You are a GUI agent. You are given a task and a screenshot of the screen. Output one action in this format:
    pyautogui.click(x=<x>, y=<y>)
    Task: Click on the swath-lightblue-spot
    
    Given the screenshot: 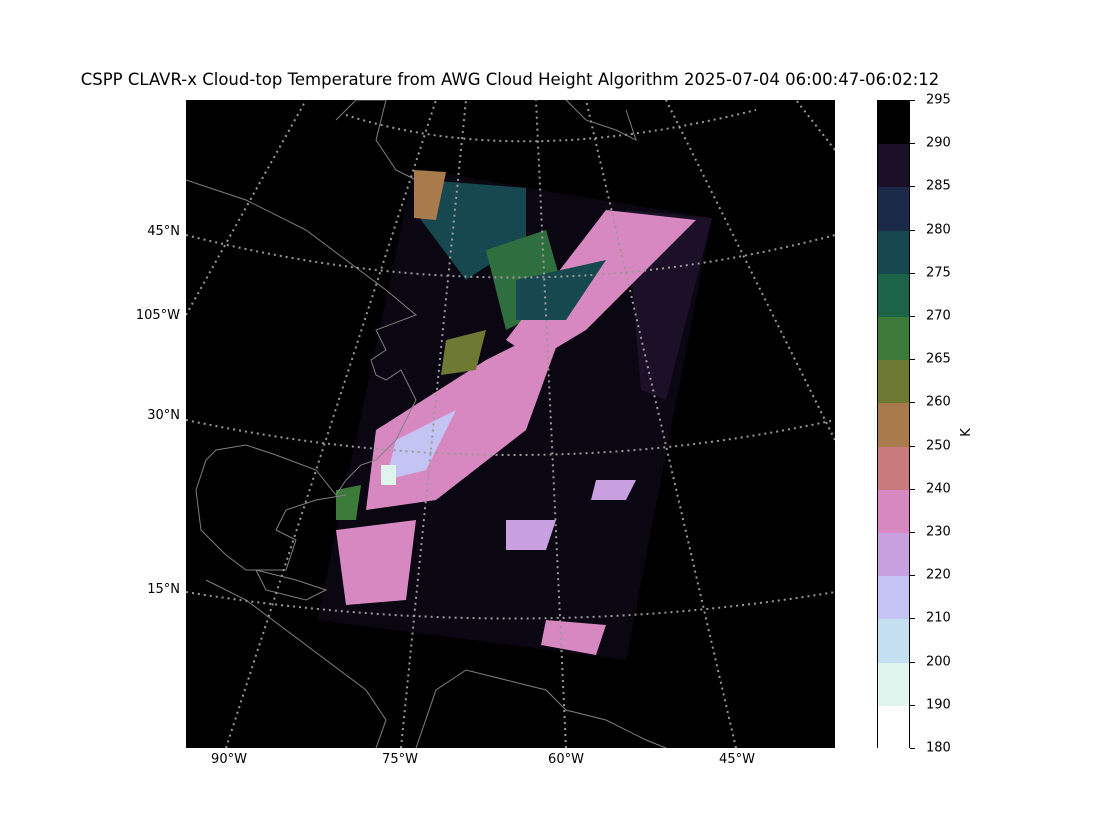 What is the action you would take?
    pyautogui.click(x=388, y=475)
    